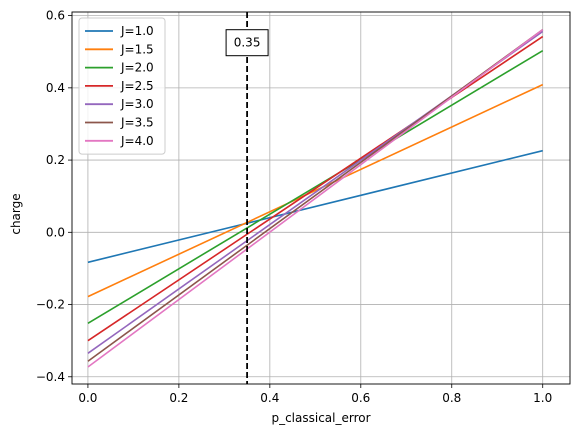 The width and height of the screenshot is (578, 435). What do you see at coordinates (137, 86) in the screenshot?
I see `legend-label: J=2.5` at bounding box center [137, 86].